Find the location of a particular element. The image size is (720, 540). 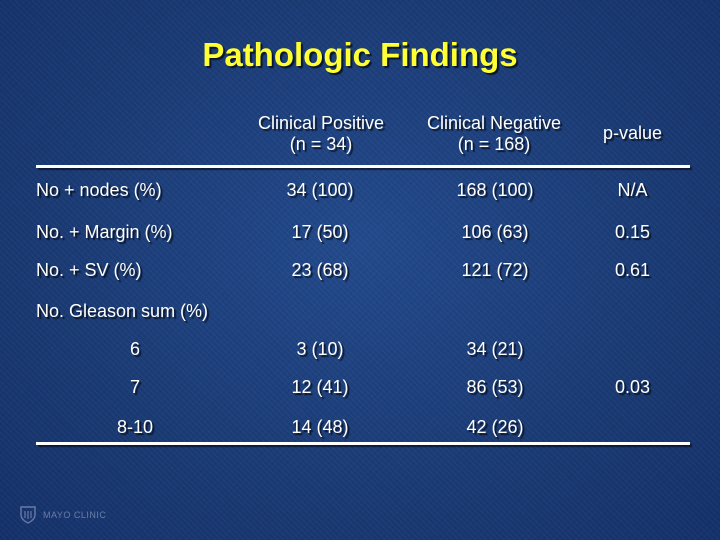

mayo-logo-text: MAYO CLINIC is located at coordinates (75, 515).